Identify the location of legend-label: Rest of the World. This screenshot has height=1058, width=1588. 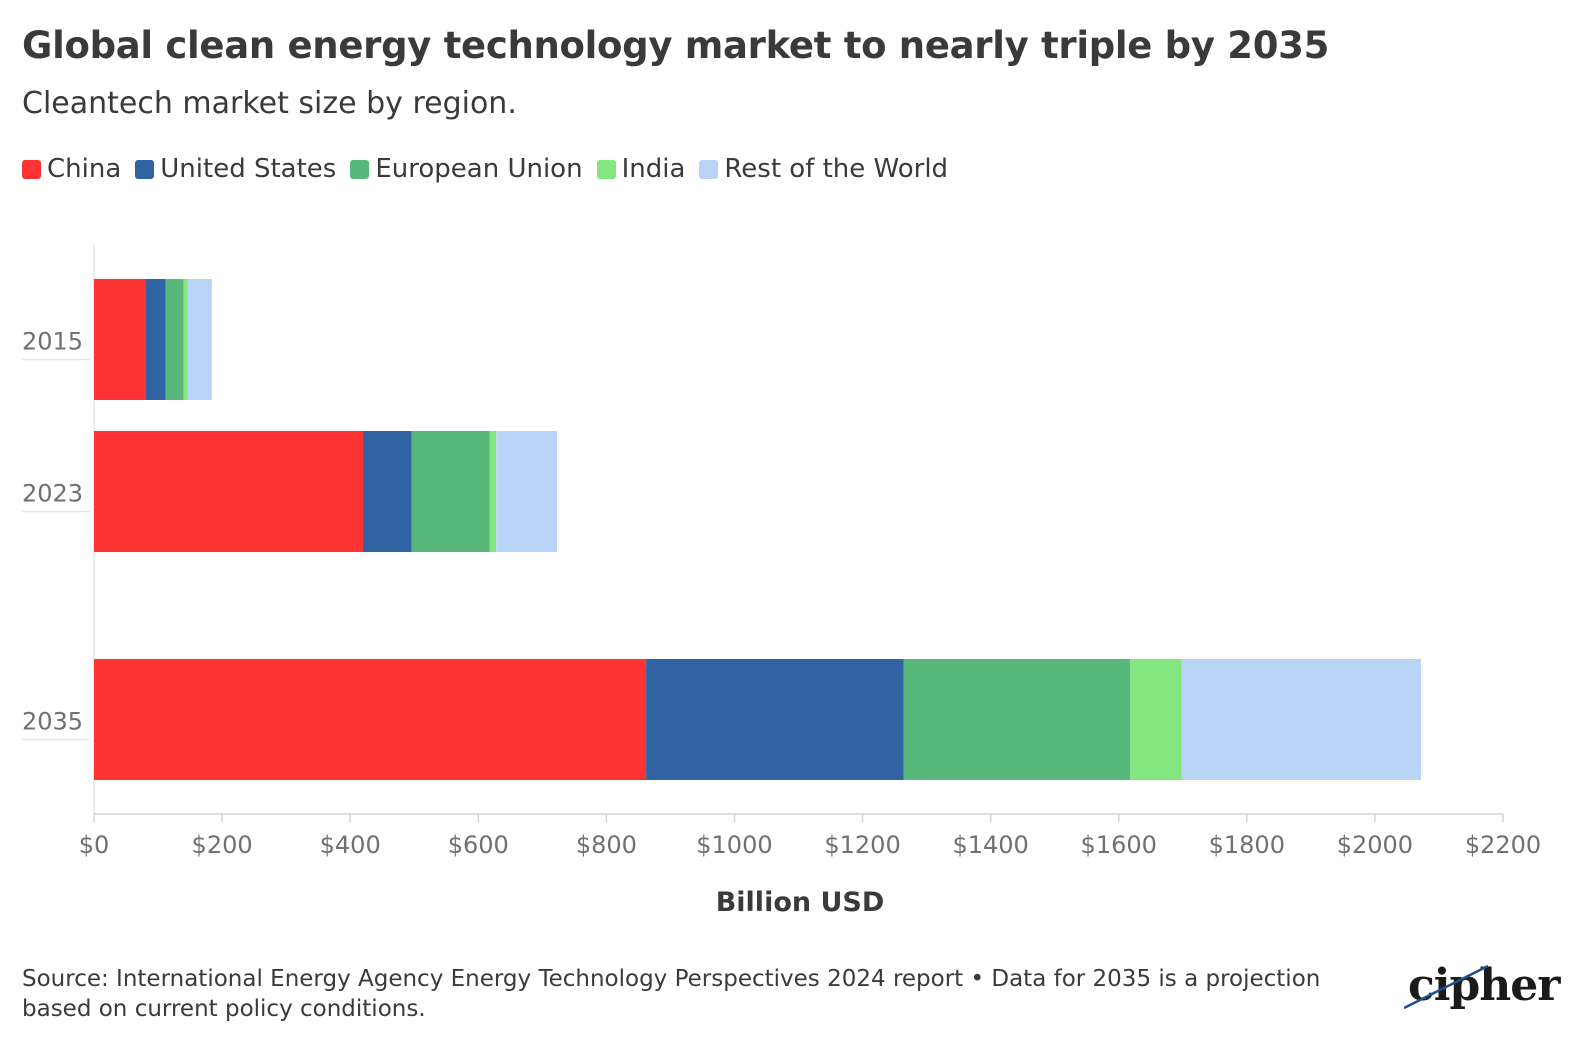
(836, 169).